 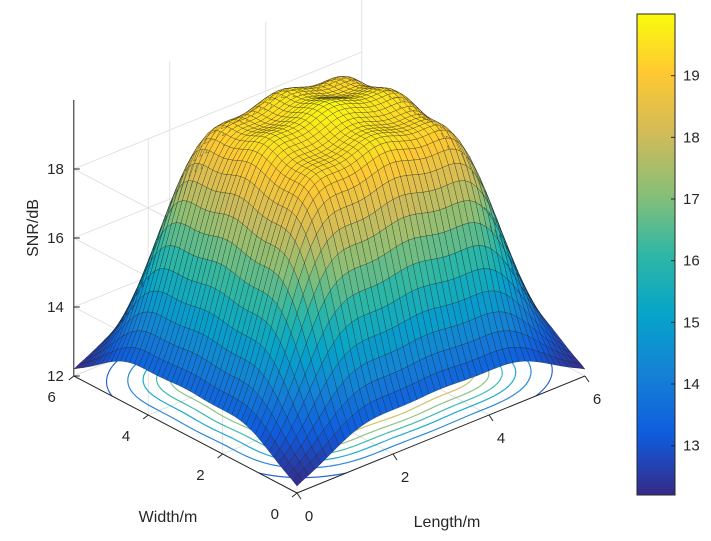 What do you see at coordinates (33, 228) in the screenshot?
I see `z-axis-label: SNR/dB` at bounding box center [33, 228].